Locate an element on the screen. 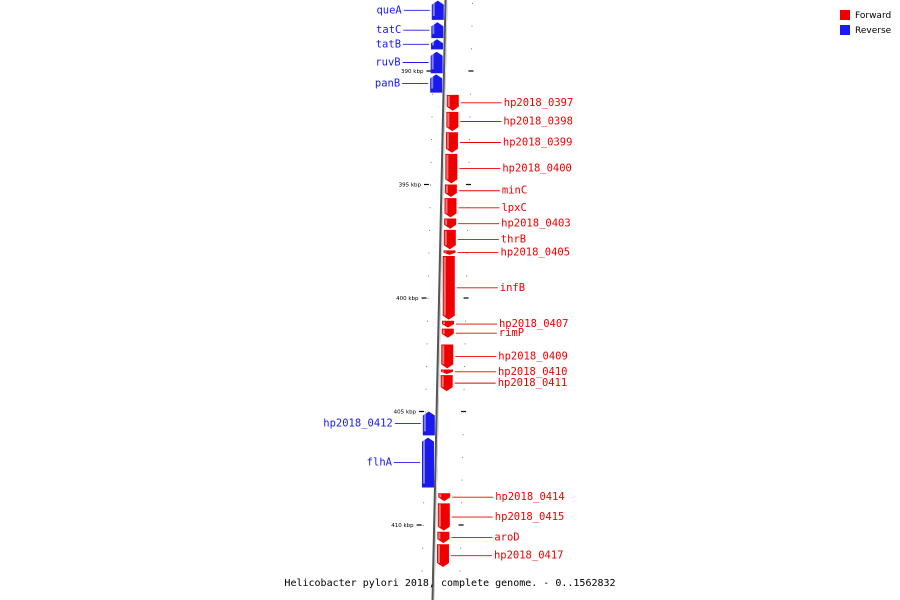 The width and height of the screenshot is (900, 600). gene-hp2018_0398: hp2018_0398 is located at coordinates (509, 121).